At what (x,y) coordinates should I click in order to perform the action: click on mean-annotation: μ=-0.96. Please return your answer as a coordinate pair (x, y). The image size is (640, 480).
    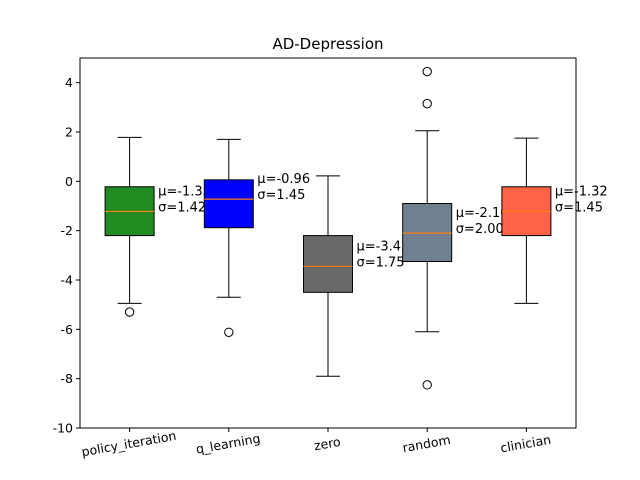
    Looking at the image, I should click on (283, 179).